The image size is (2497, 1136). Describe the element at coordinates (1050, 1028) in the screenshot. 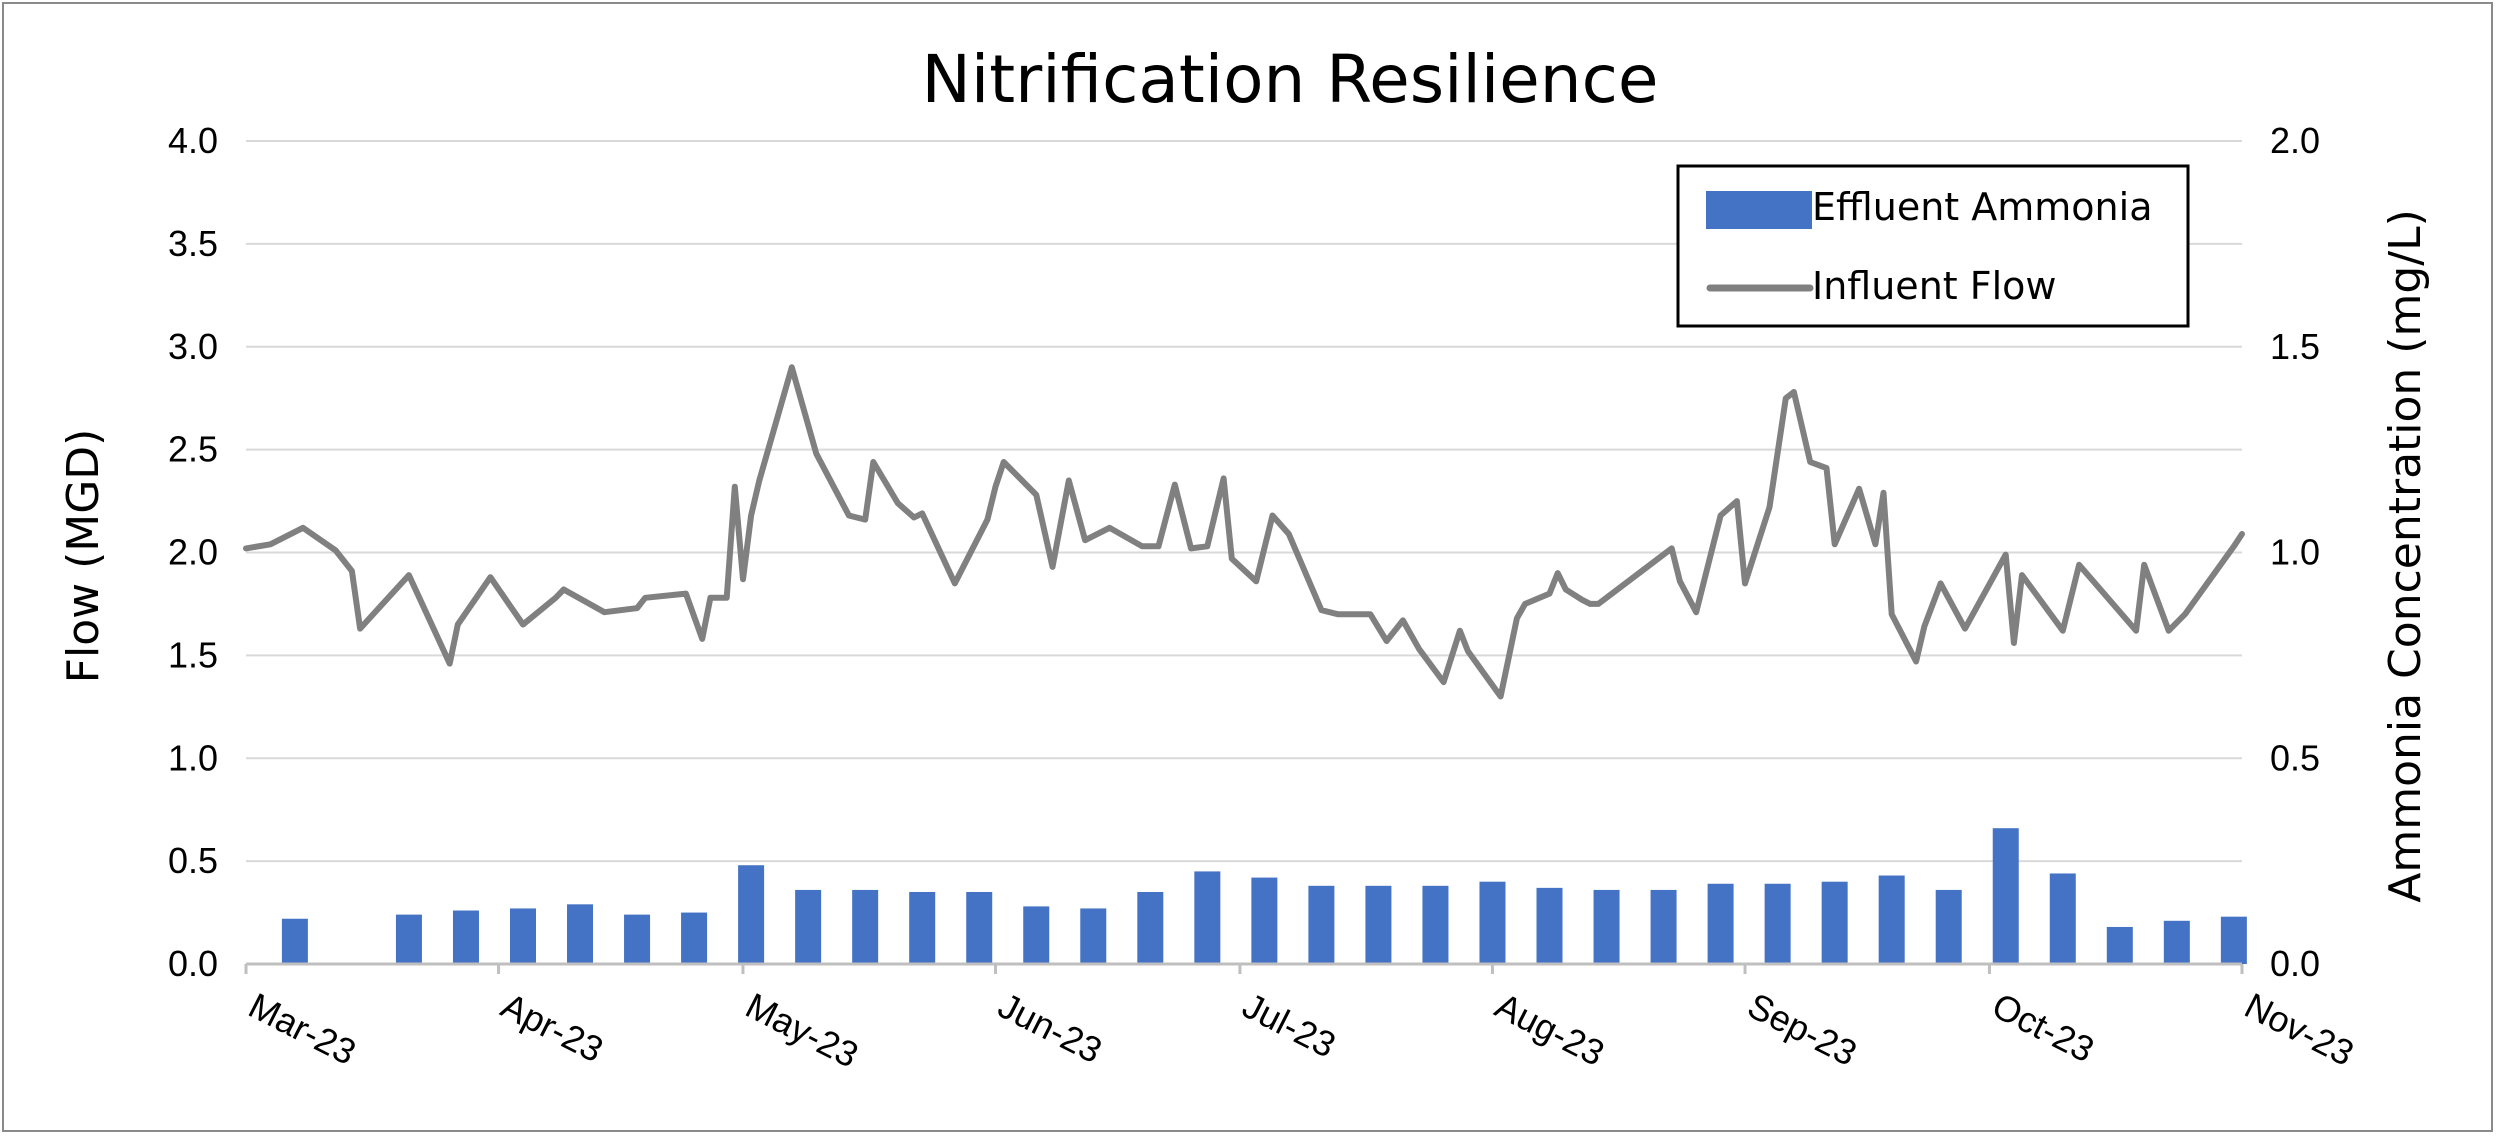

I see `x-tick-label: Jun-23` at that location.